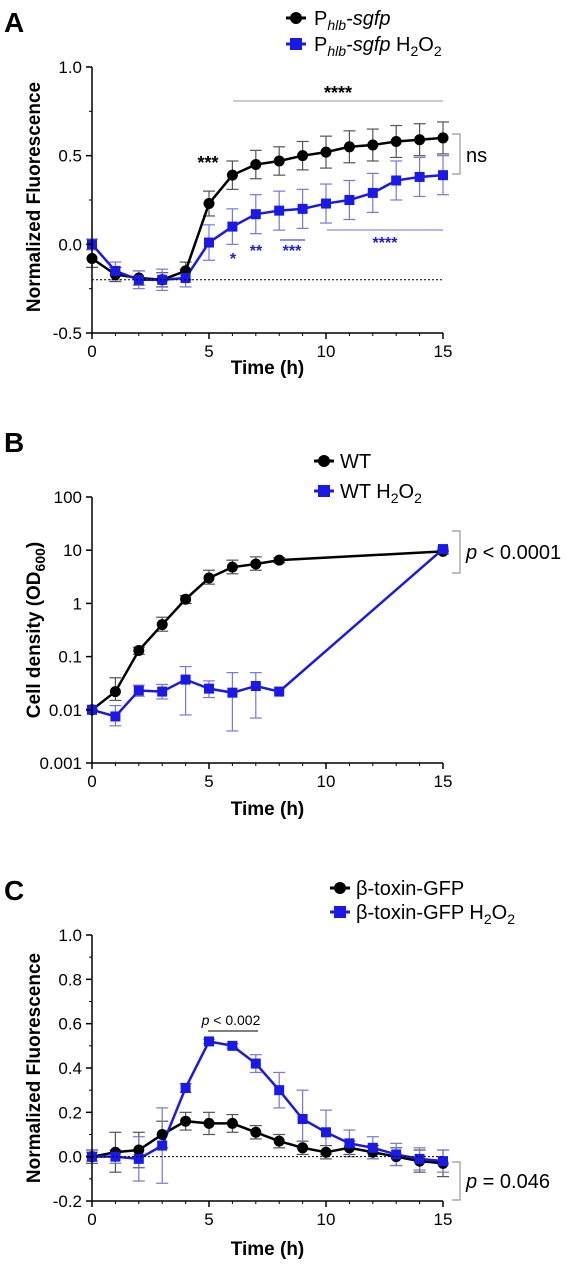 The image size is (566, 1273). What do you see at coordinates (14, 442) in the screenshot?
I see `panel-letter-b: B` at bounding box center [14, 442].